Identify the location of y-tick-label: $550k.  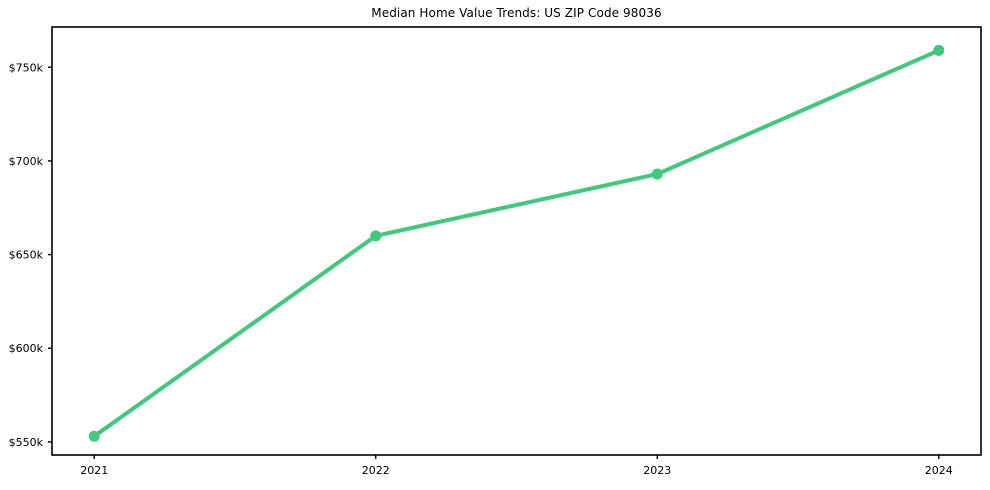
(26, 442).